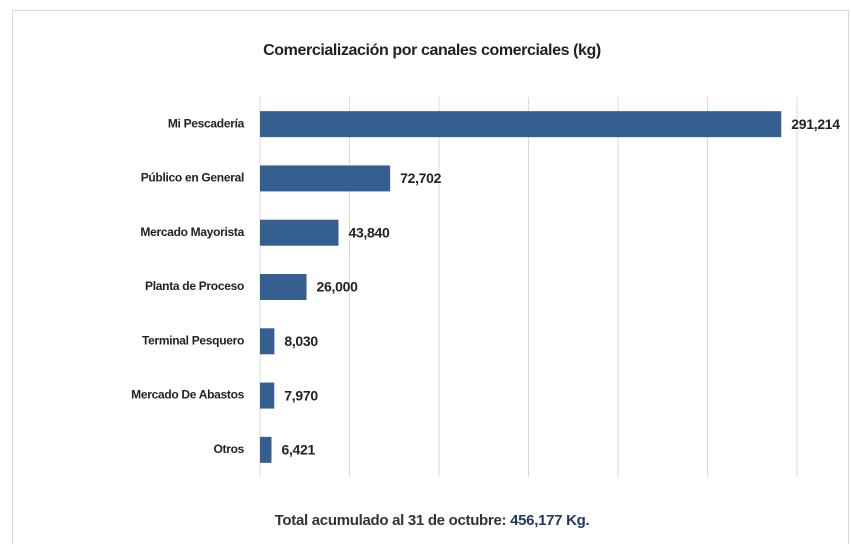 This screenshot has width=851, height=544. I want to click on footer-total: 456,177 Kg., so click(549, 520).